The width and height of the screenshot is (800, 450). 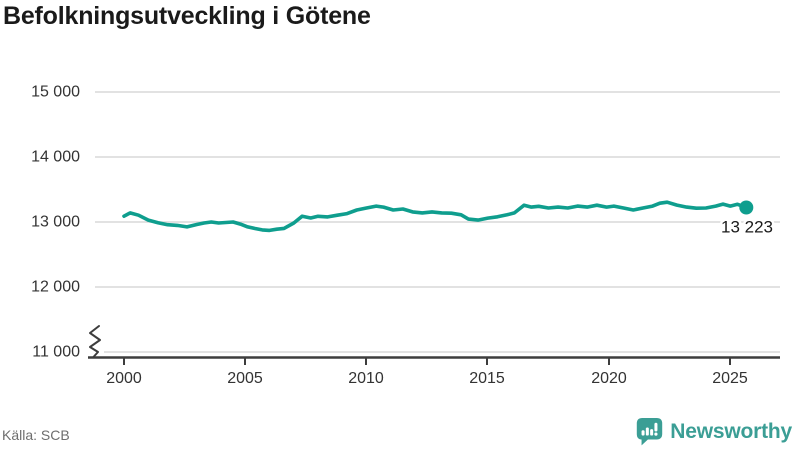 I want to click on x-axis-label: 2020, so click(x=609, y=378).